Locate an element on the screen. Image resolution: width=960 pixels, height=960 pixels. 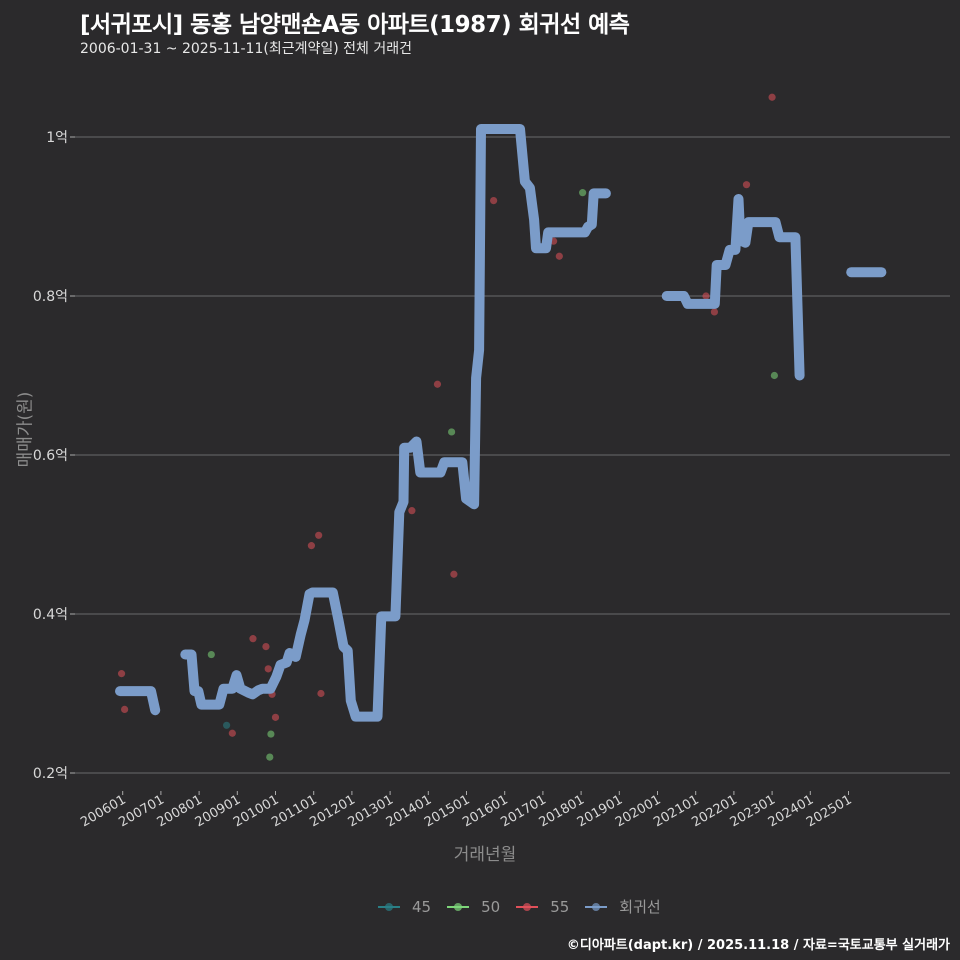
legend-label: 50 is located at coordinates (491, 906).